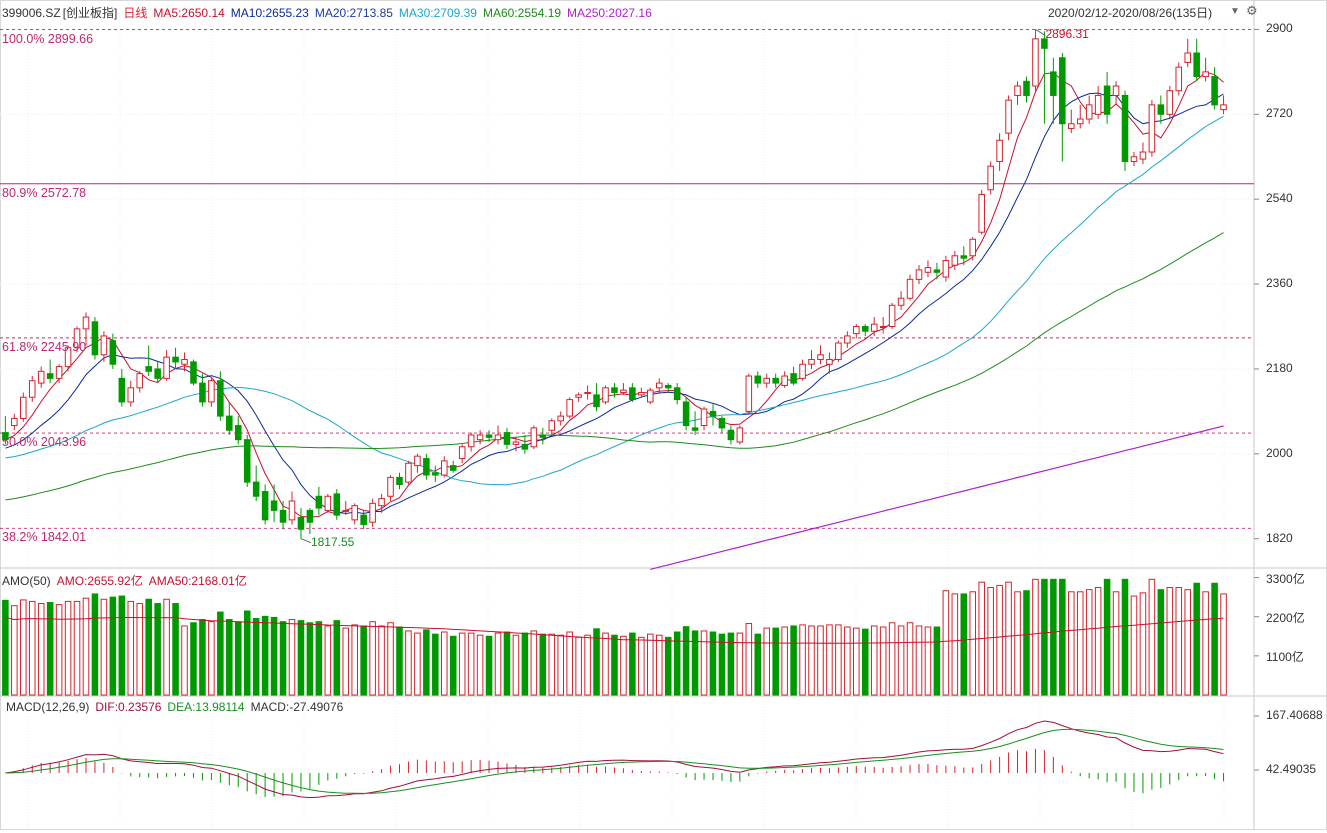 This screenshot has width=1327, height=833. What do you see at coordinates (1279, 198) in the screenshot?
I see `price-axis-tick-label: 2540` at bounding box center [1279, 198].